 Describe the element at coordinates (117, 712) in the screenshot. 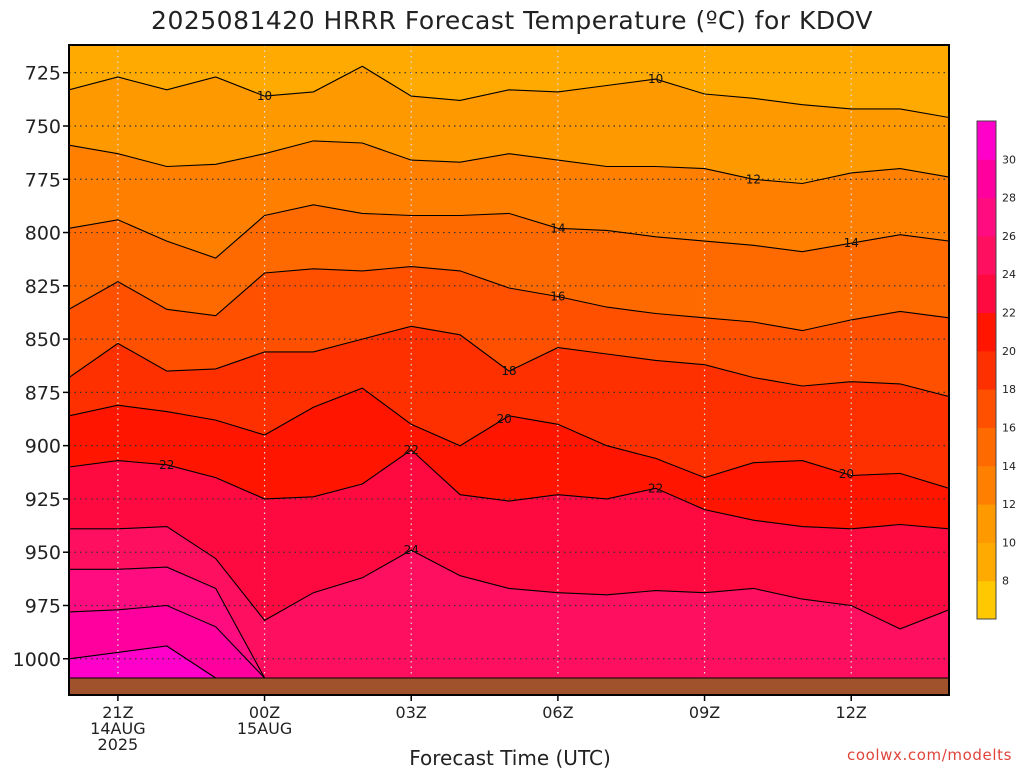

I see `x-tick-label-0-0: 21Z` at that location.